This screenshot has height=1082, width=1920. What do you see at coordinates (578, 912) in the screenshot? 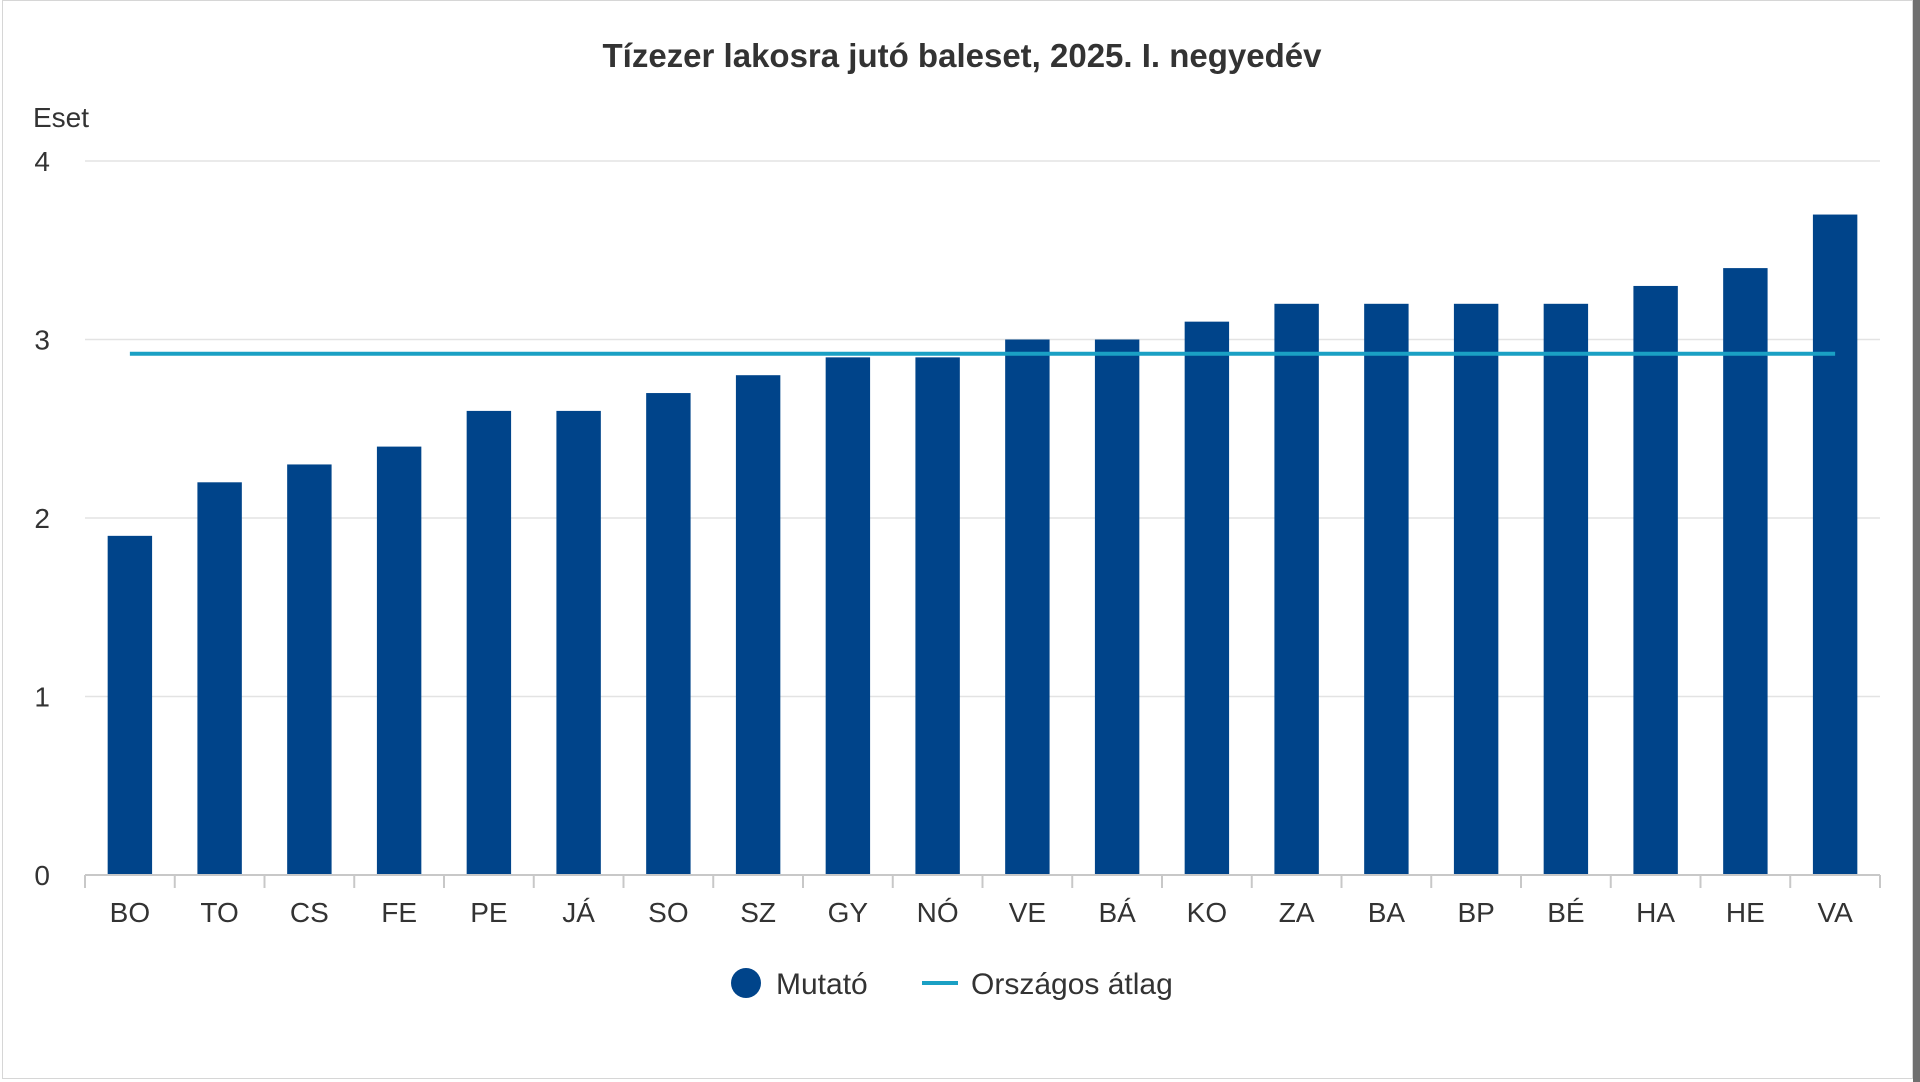
I see `x-tick-label-já: JÁ` at bounding box center [578, 912].